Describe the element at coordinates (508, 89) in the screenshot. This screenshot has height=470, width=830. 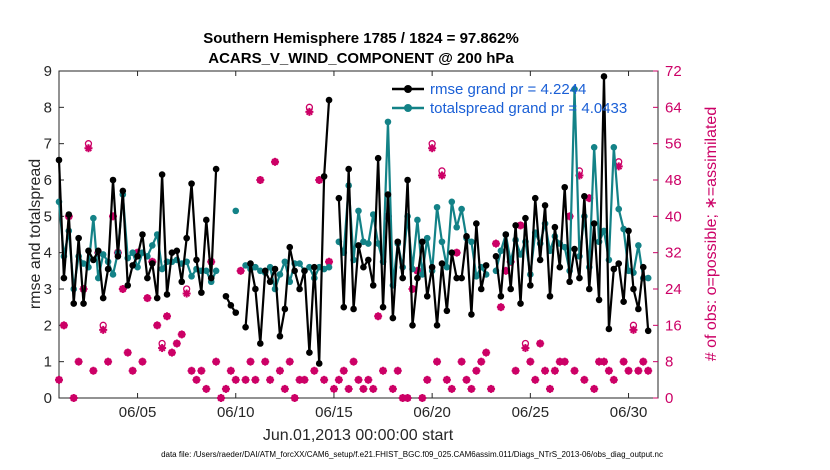
I see `legend-rmse-label: rmse grand pr = 4.2244` at that location.